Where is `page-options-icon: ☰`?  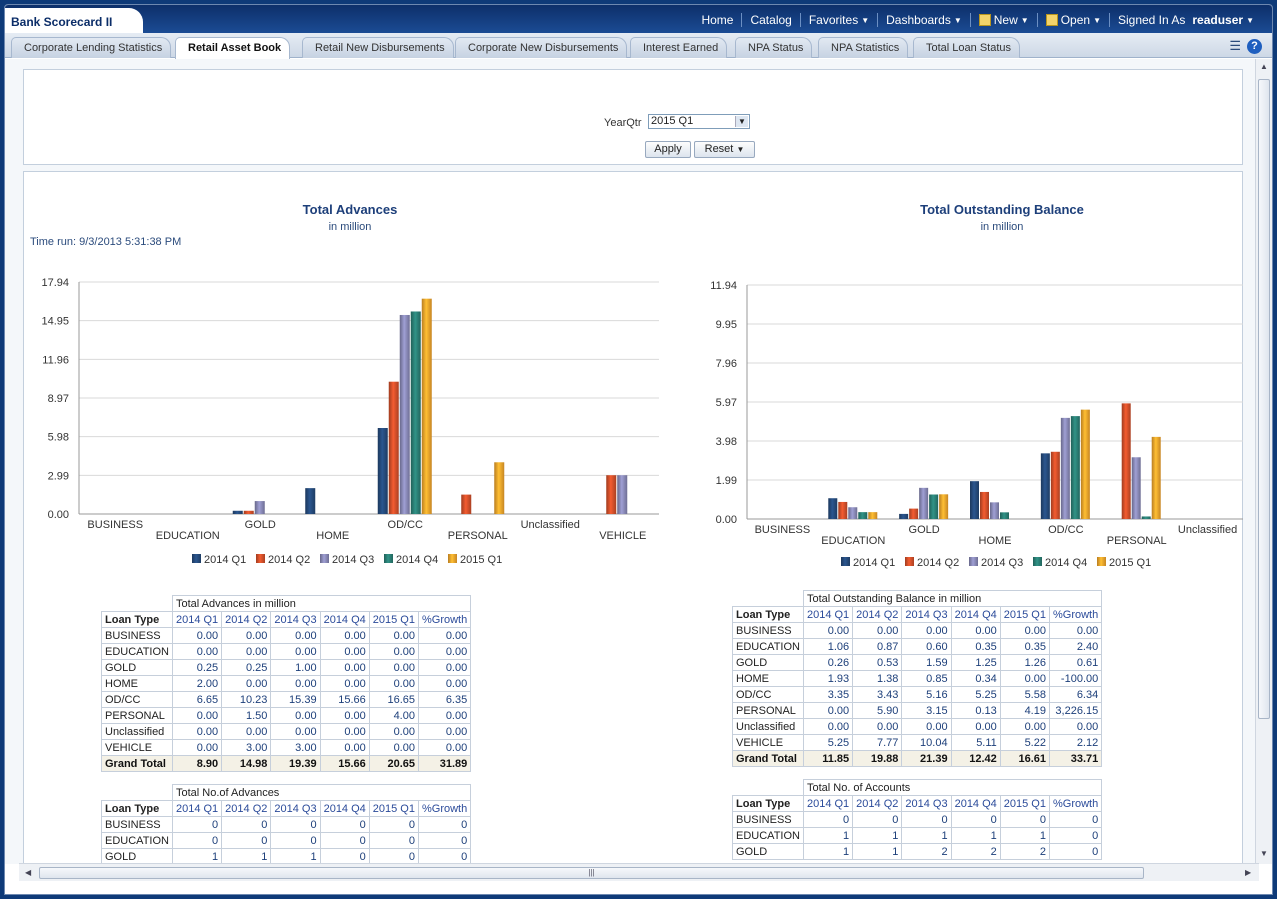
page-options-icon: ☰ is located at coordinates (1235, 45).